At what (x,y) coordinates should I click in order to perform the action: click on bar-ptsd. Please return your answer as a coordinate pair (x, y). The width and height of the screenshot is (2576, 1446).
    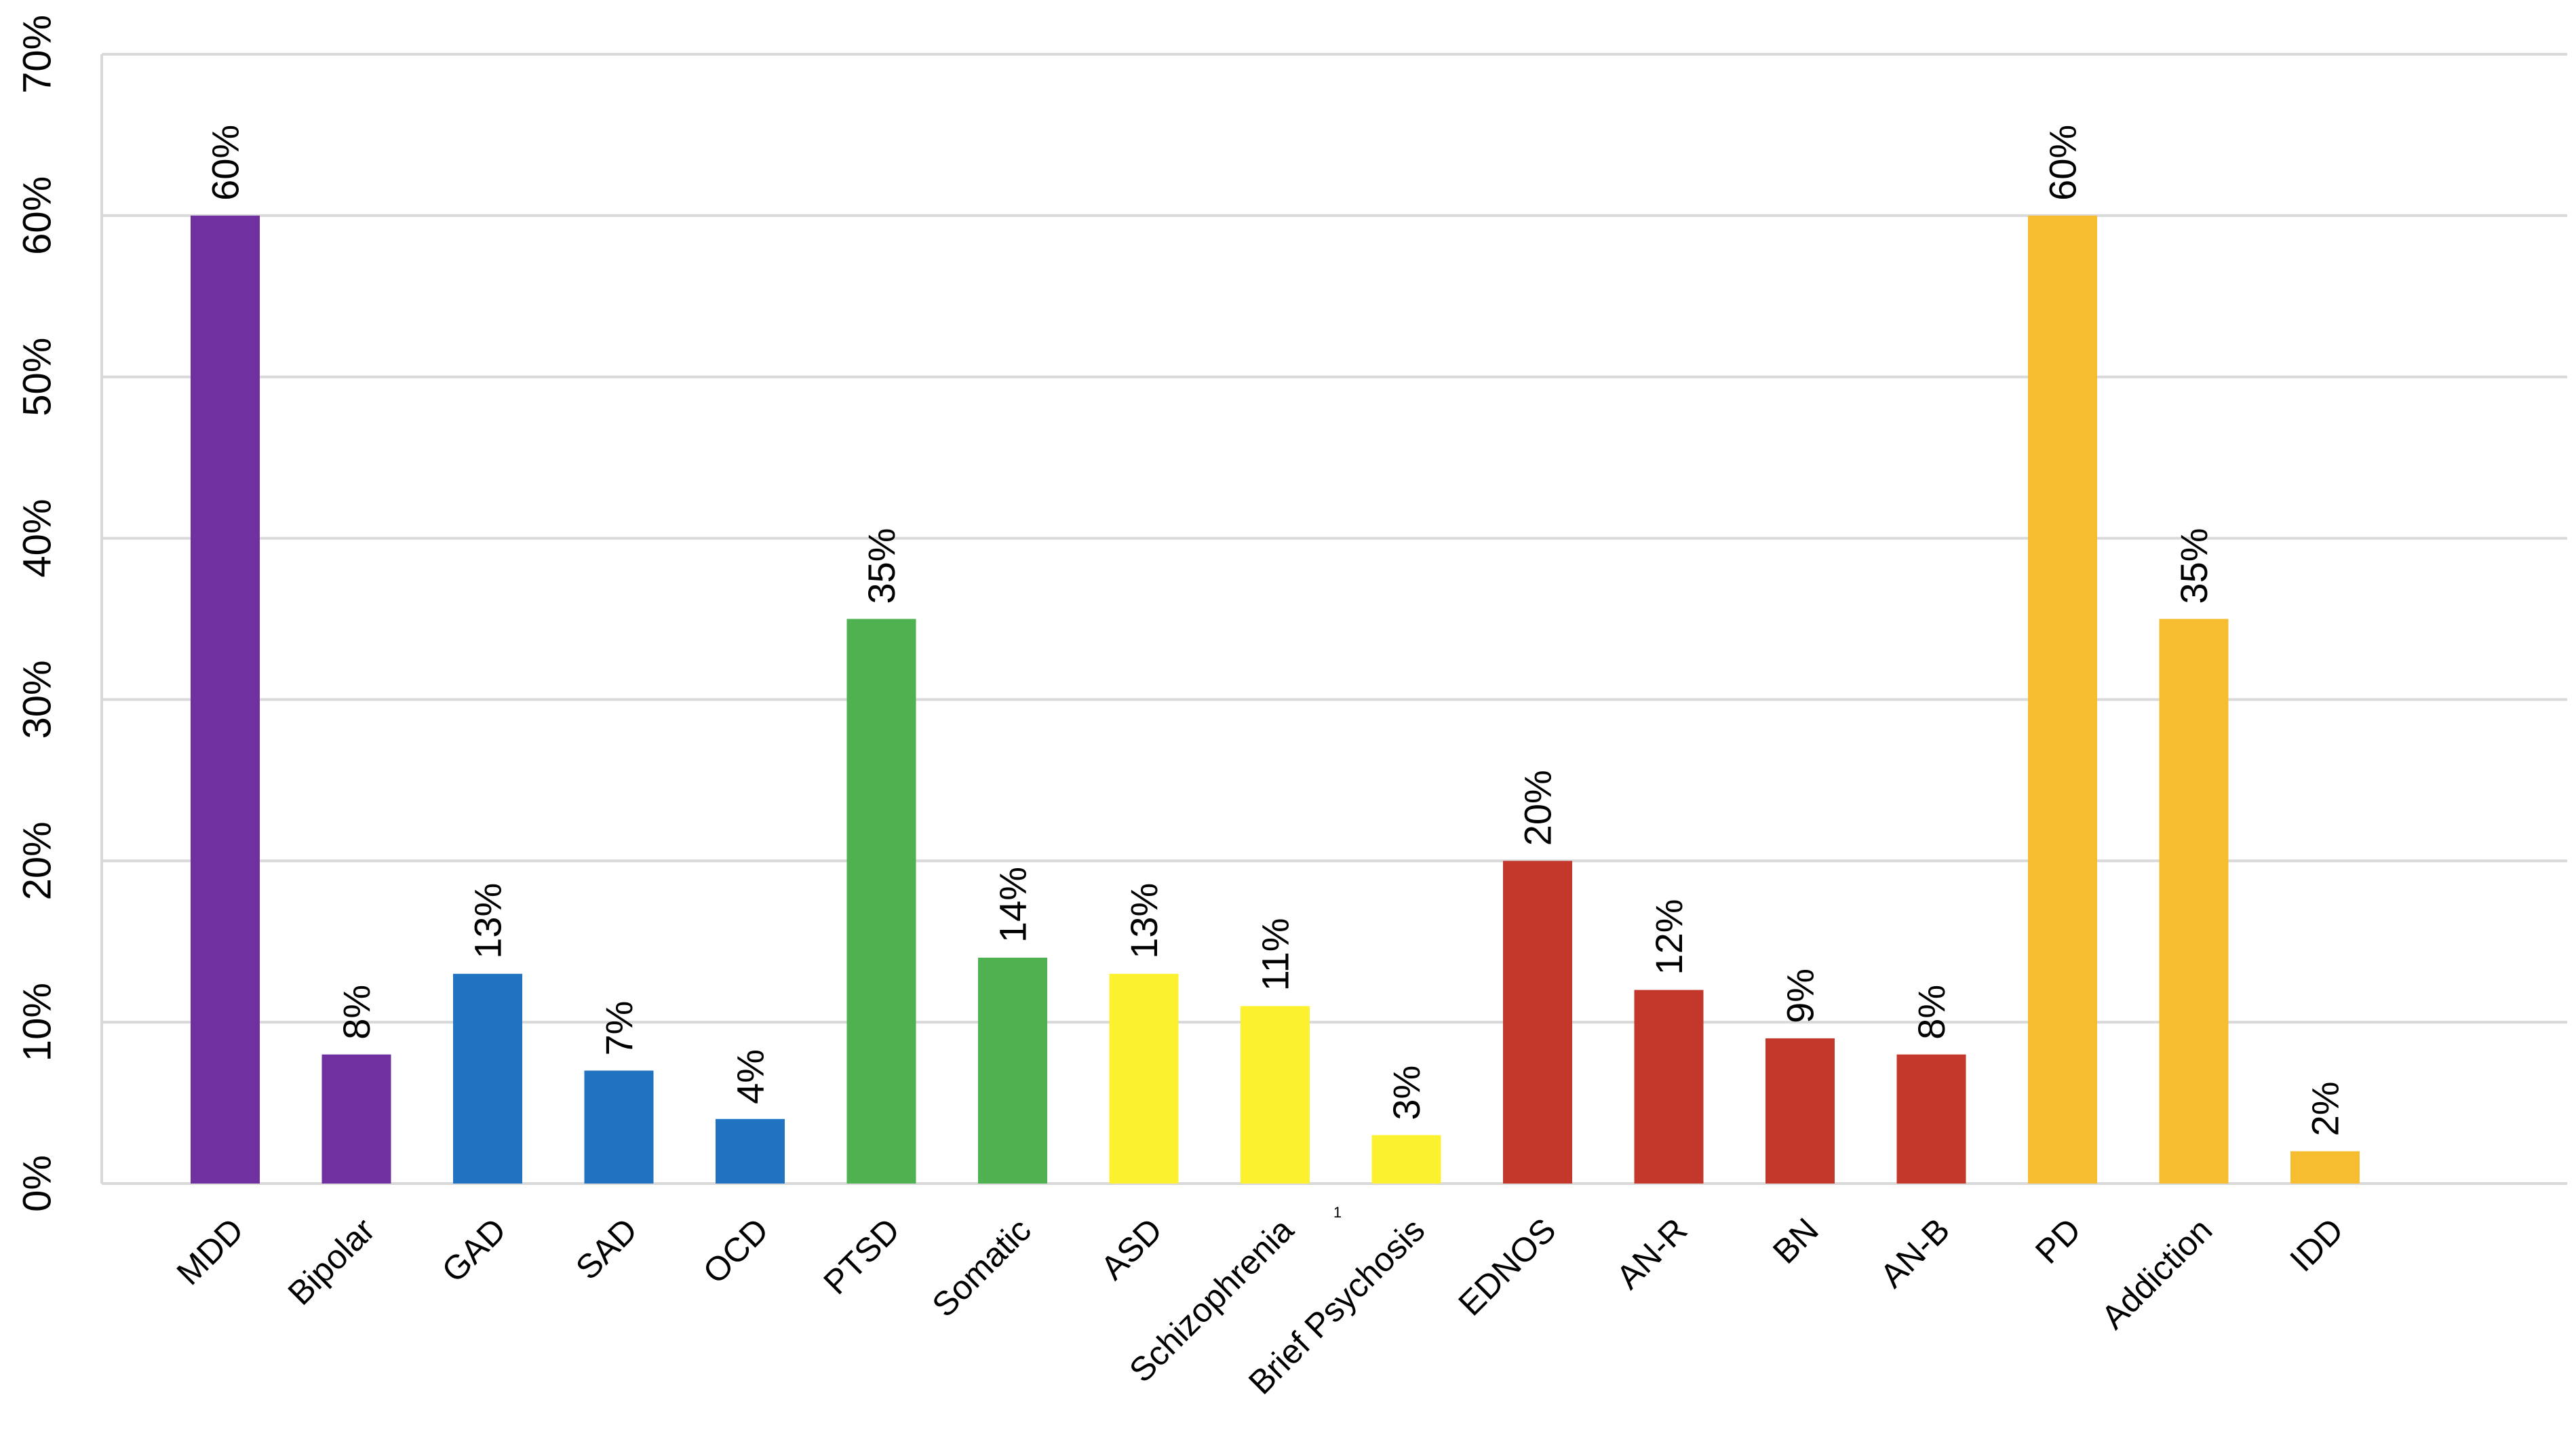
    Looking at the image, I should click on (881, 902).